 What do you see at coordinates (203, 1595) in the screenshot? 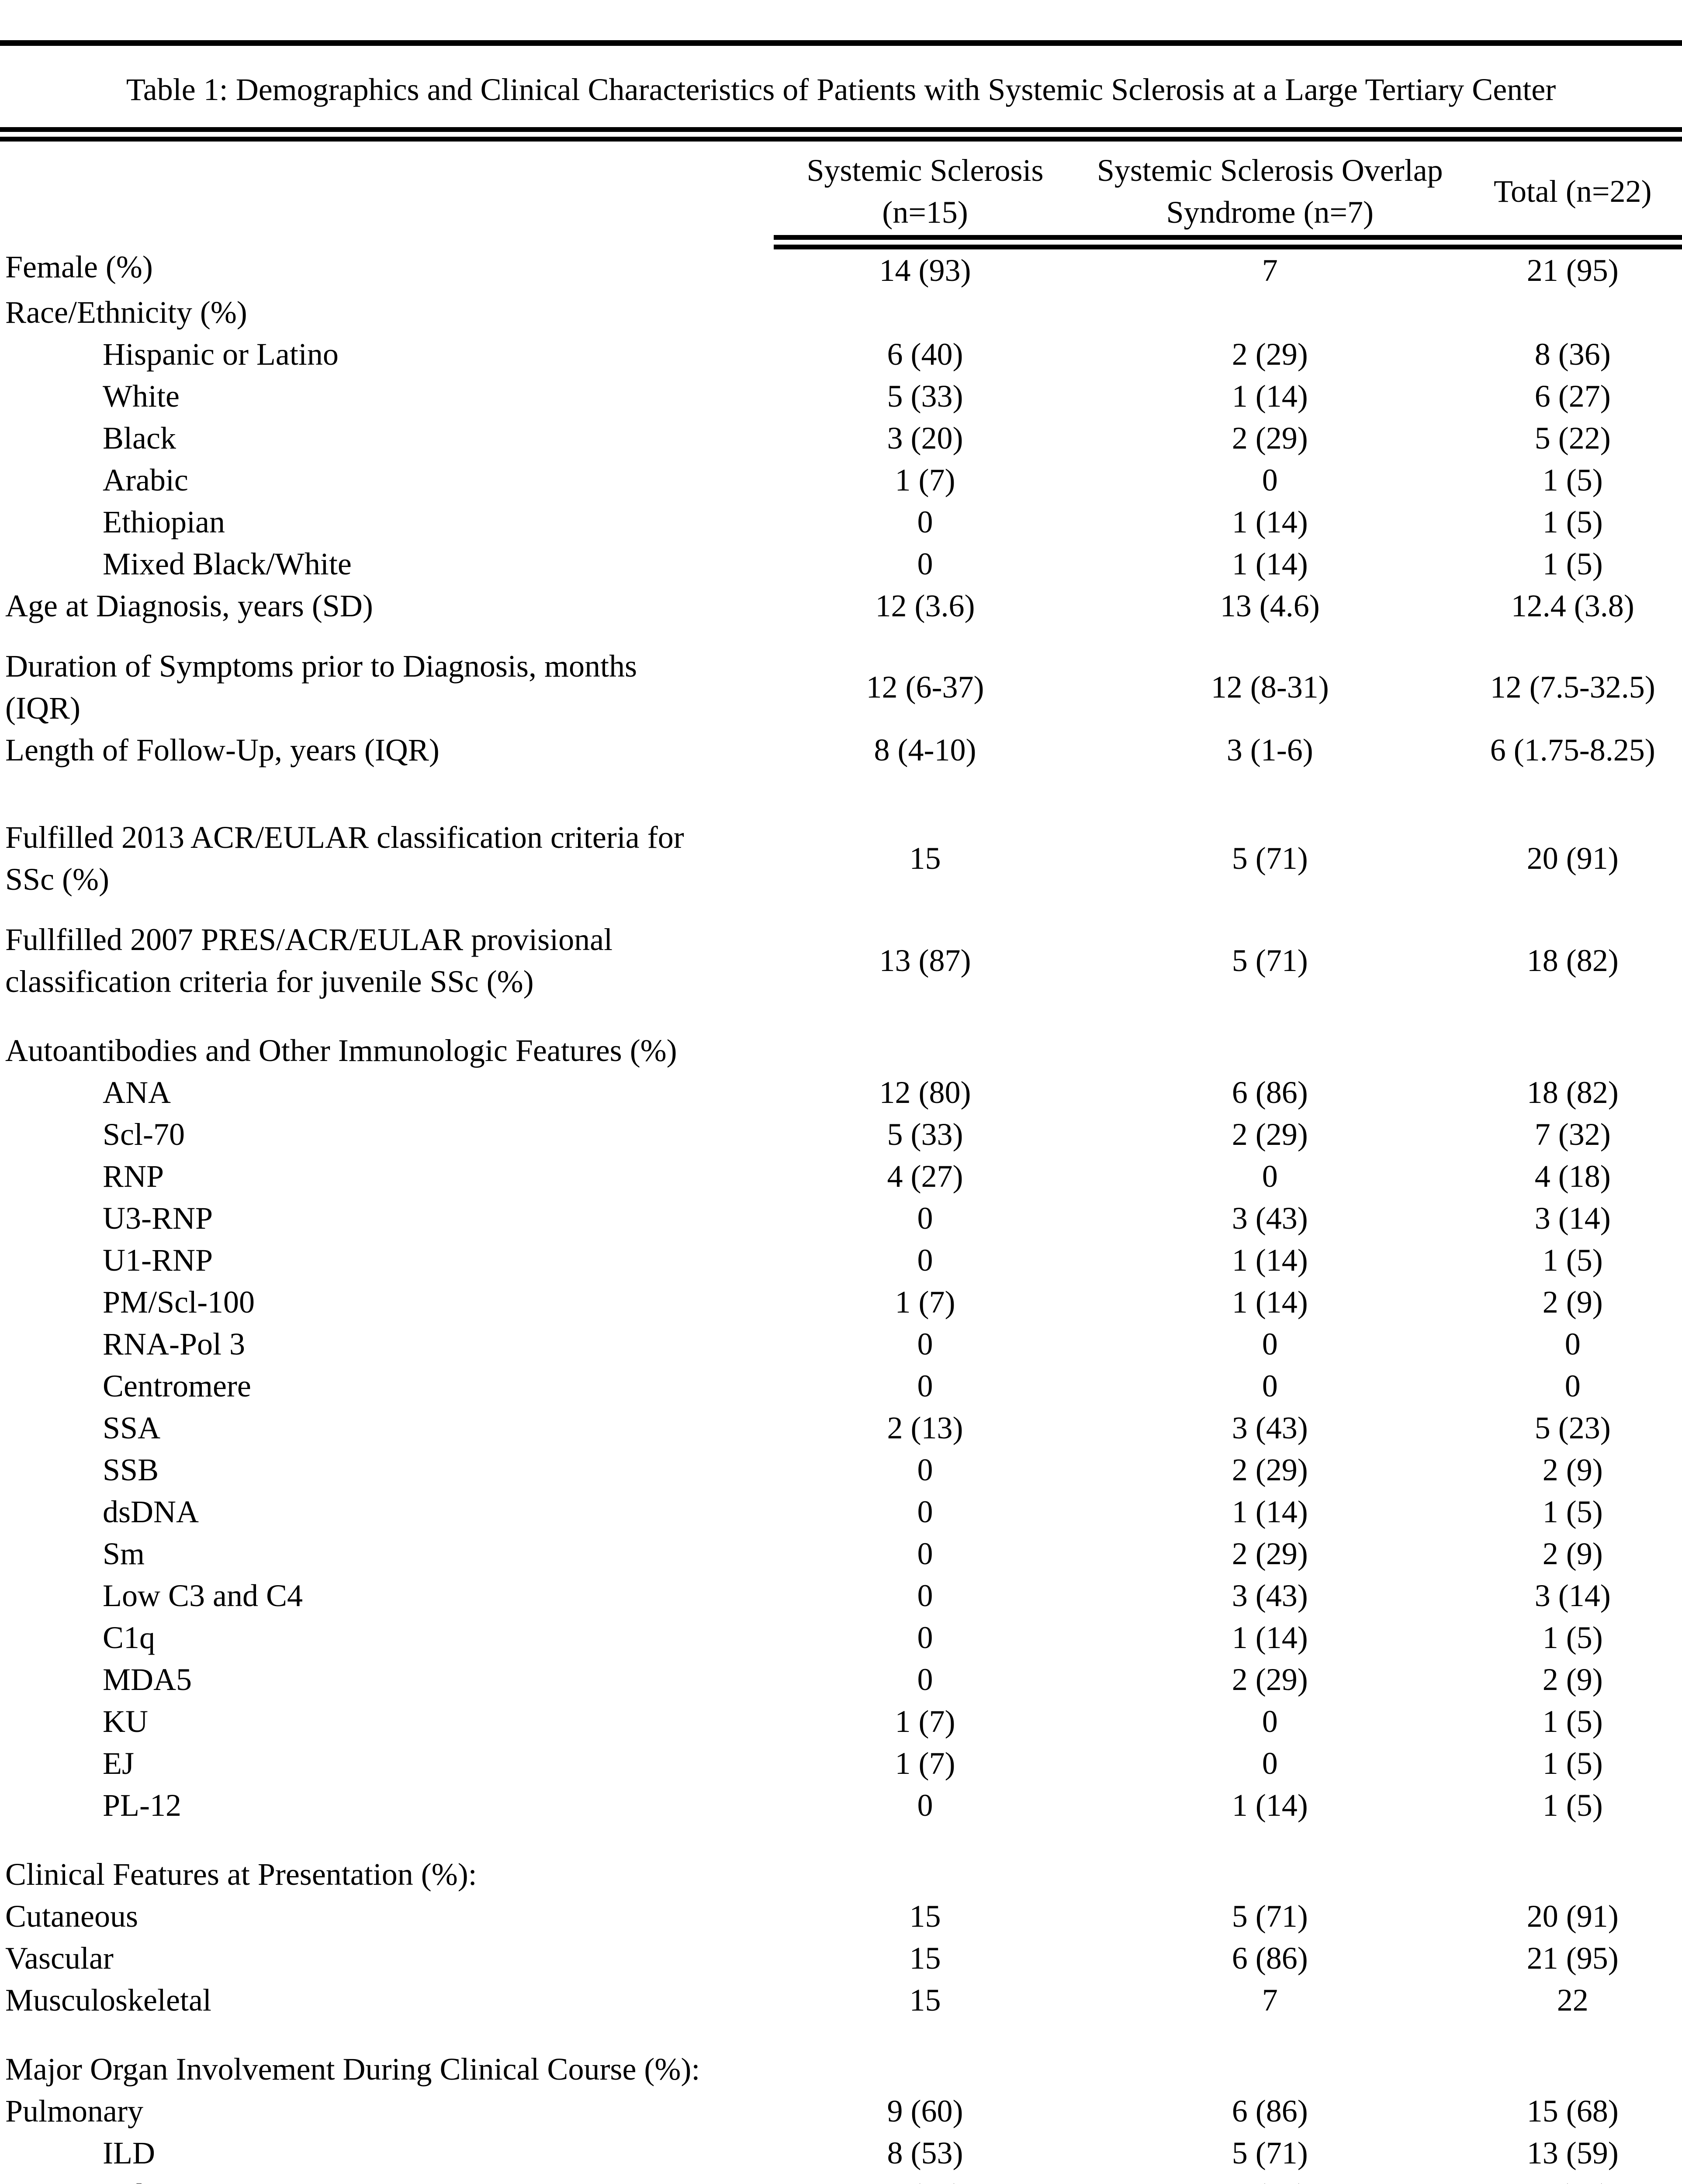
I see `row-label: Low C3 and C4` at bounding box center [203, 1595].